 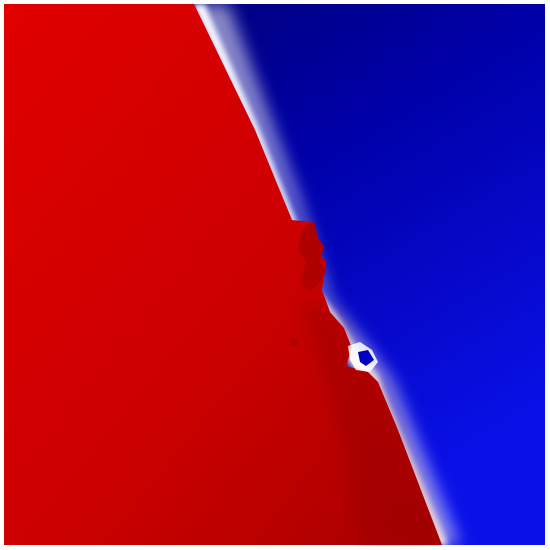 I want to click on region-red-shade, so click(x=371, y=422).